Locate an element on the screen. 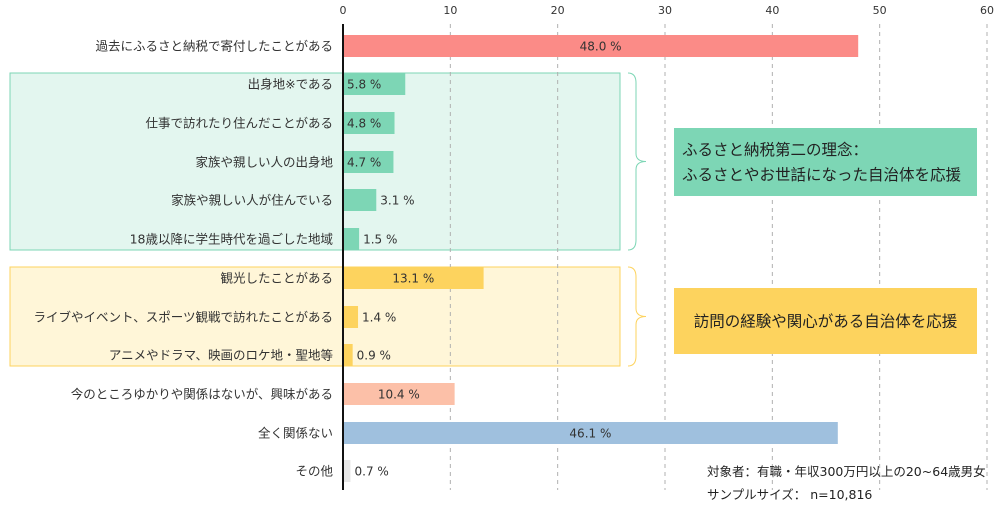 This screenshot has width=1000, height=509. data-label: 0.7 % is located at coordinates (372, 472).